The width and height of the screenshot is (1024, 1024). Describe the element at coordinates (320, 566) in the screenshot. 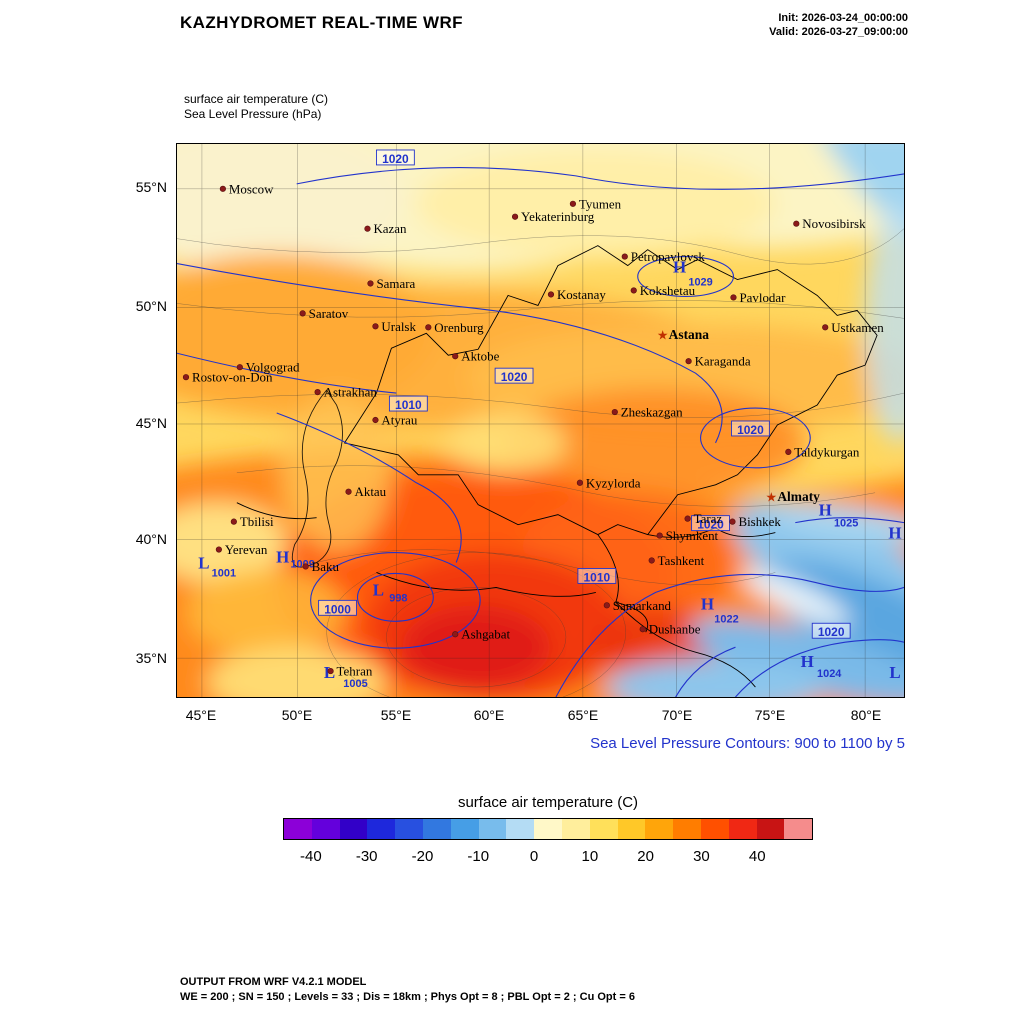

I see `city-marker-baku: Baku` at that location.